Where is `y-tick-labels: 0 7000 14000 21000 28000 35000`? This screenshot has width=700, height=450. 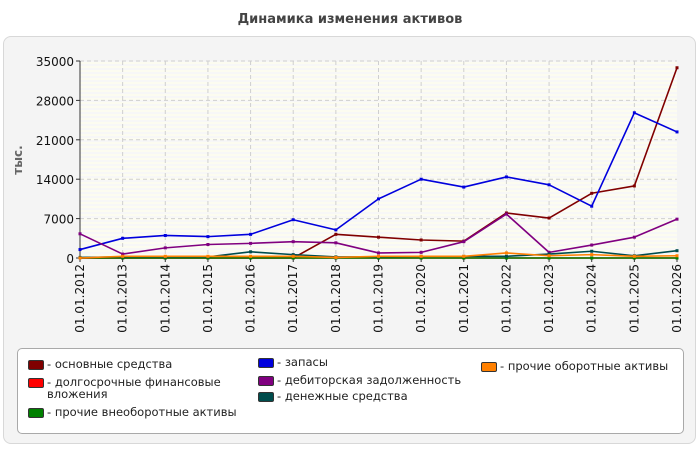 y-tick-labels: 0 7000 14000 21000 28000 35000 is located at coordinates (55, 160).